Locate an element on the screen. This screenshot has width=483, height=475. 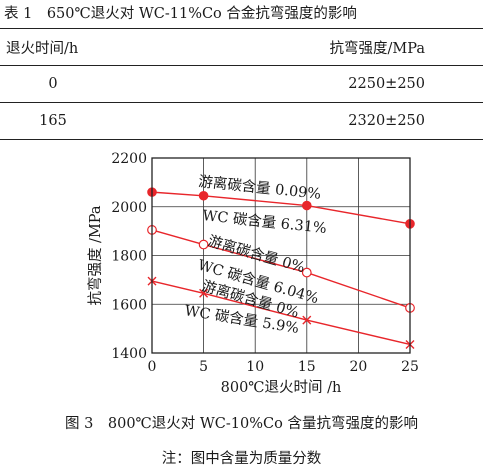
column-header-bending-strength: 抗弯强度/MPa is located at coordinates (294, 47).